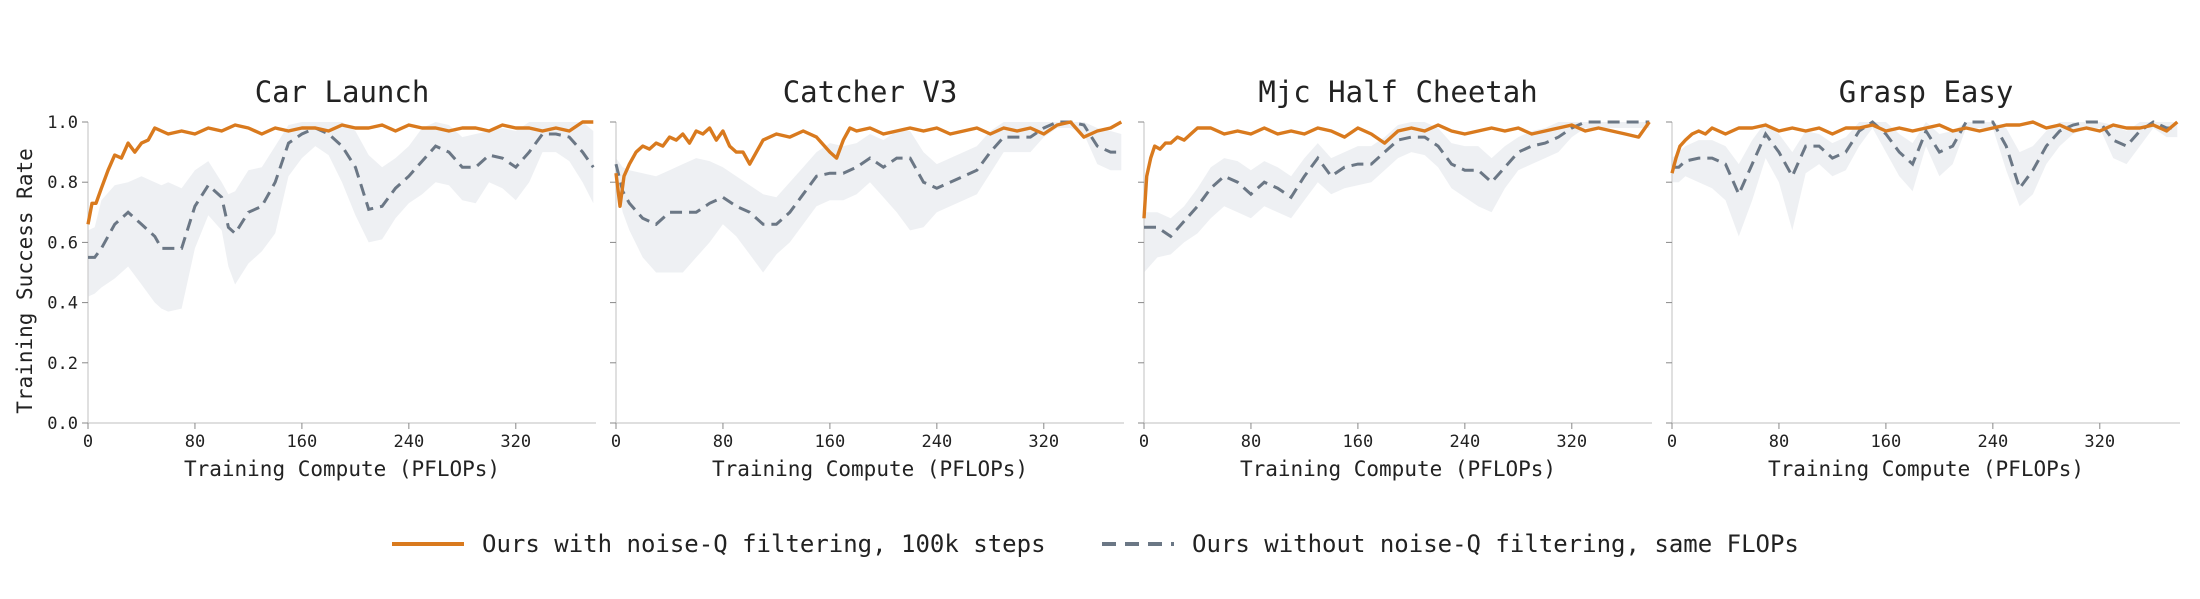 Image resolution: width=2200 pixels, height=599 pixels. I want to click on y-tick-label: 0.8, so click(62, 183).